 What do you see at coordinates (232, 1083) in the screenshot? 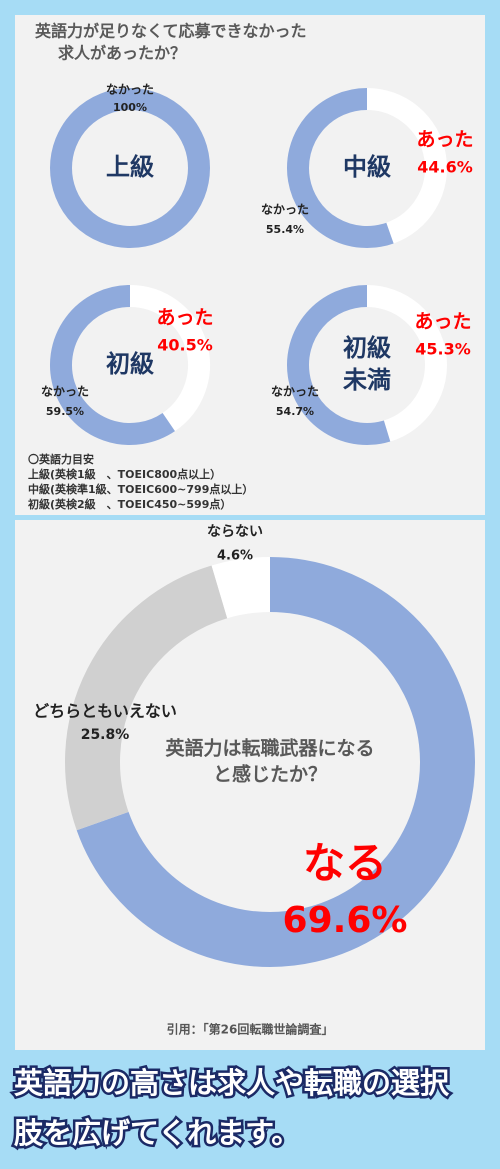
I see `caption: 英語力の高さは求人や転職の選択` at bounding box center [232, 1083].